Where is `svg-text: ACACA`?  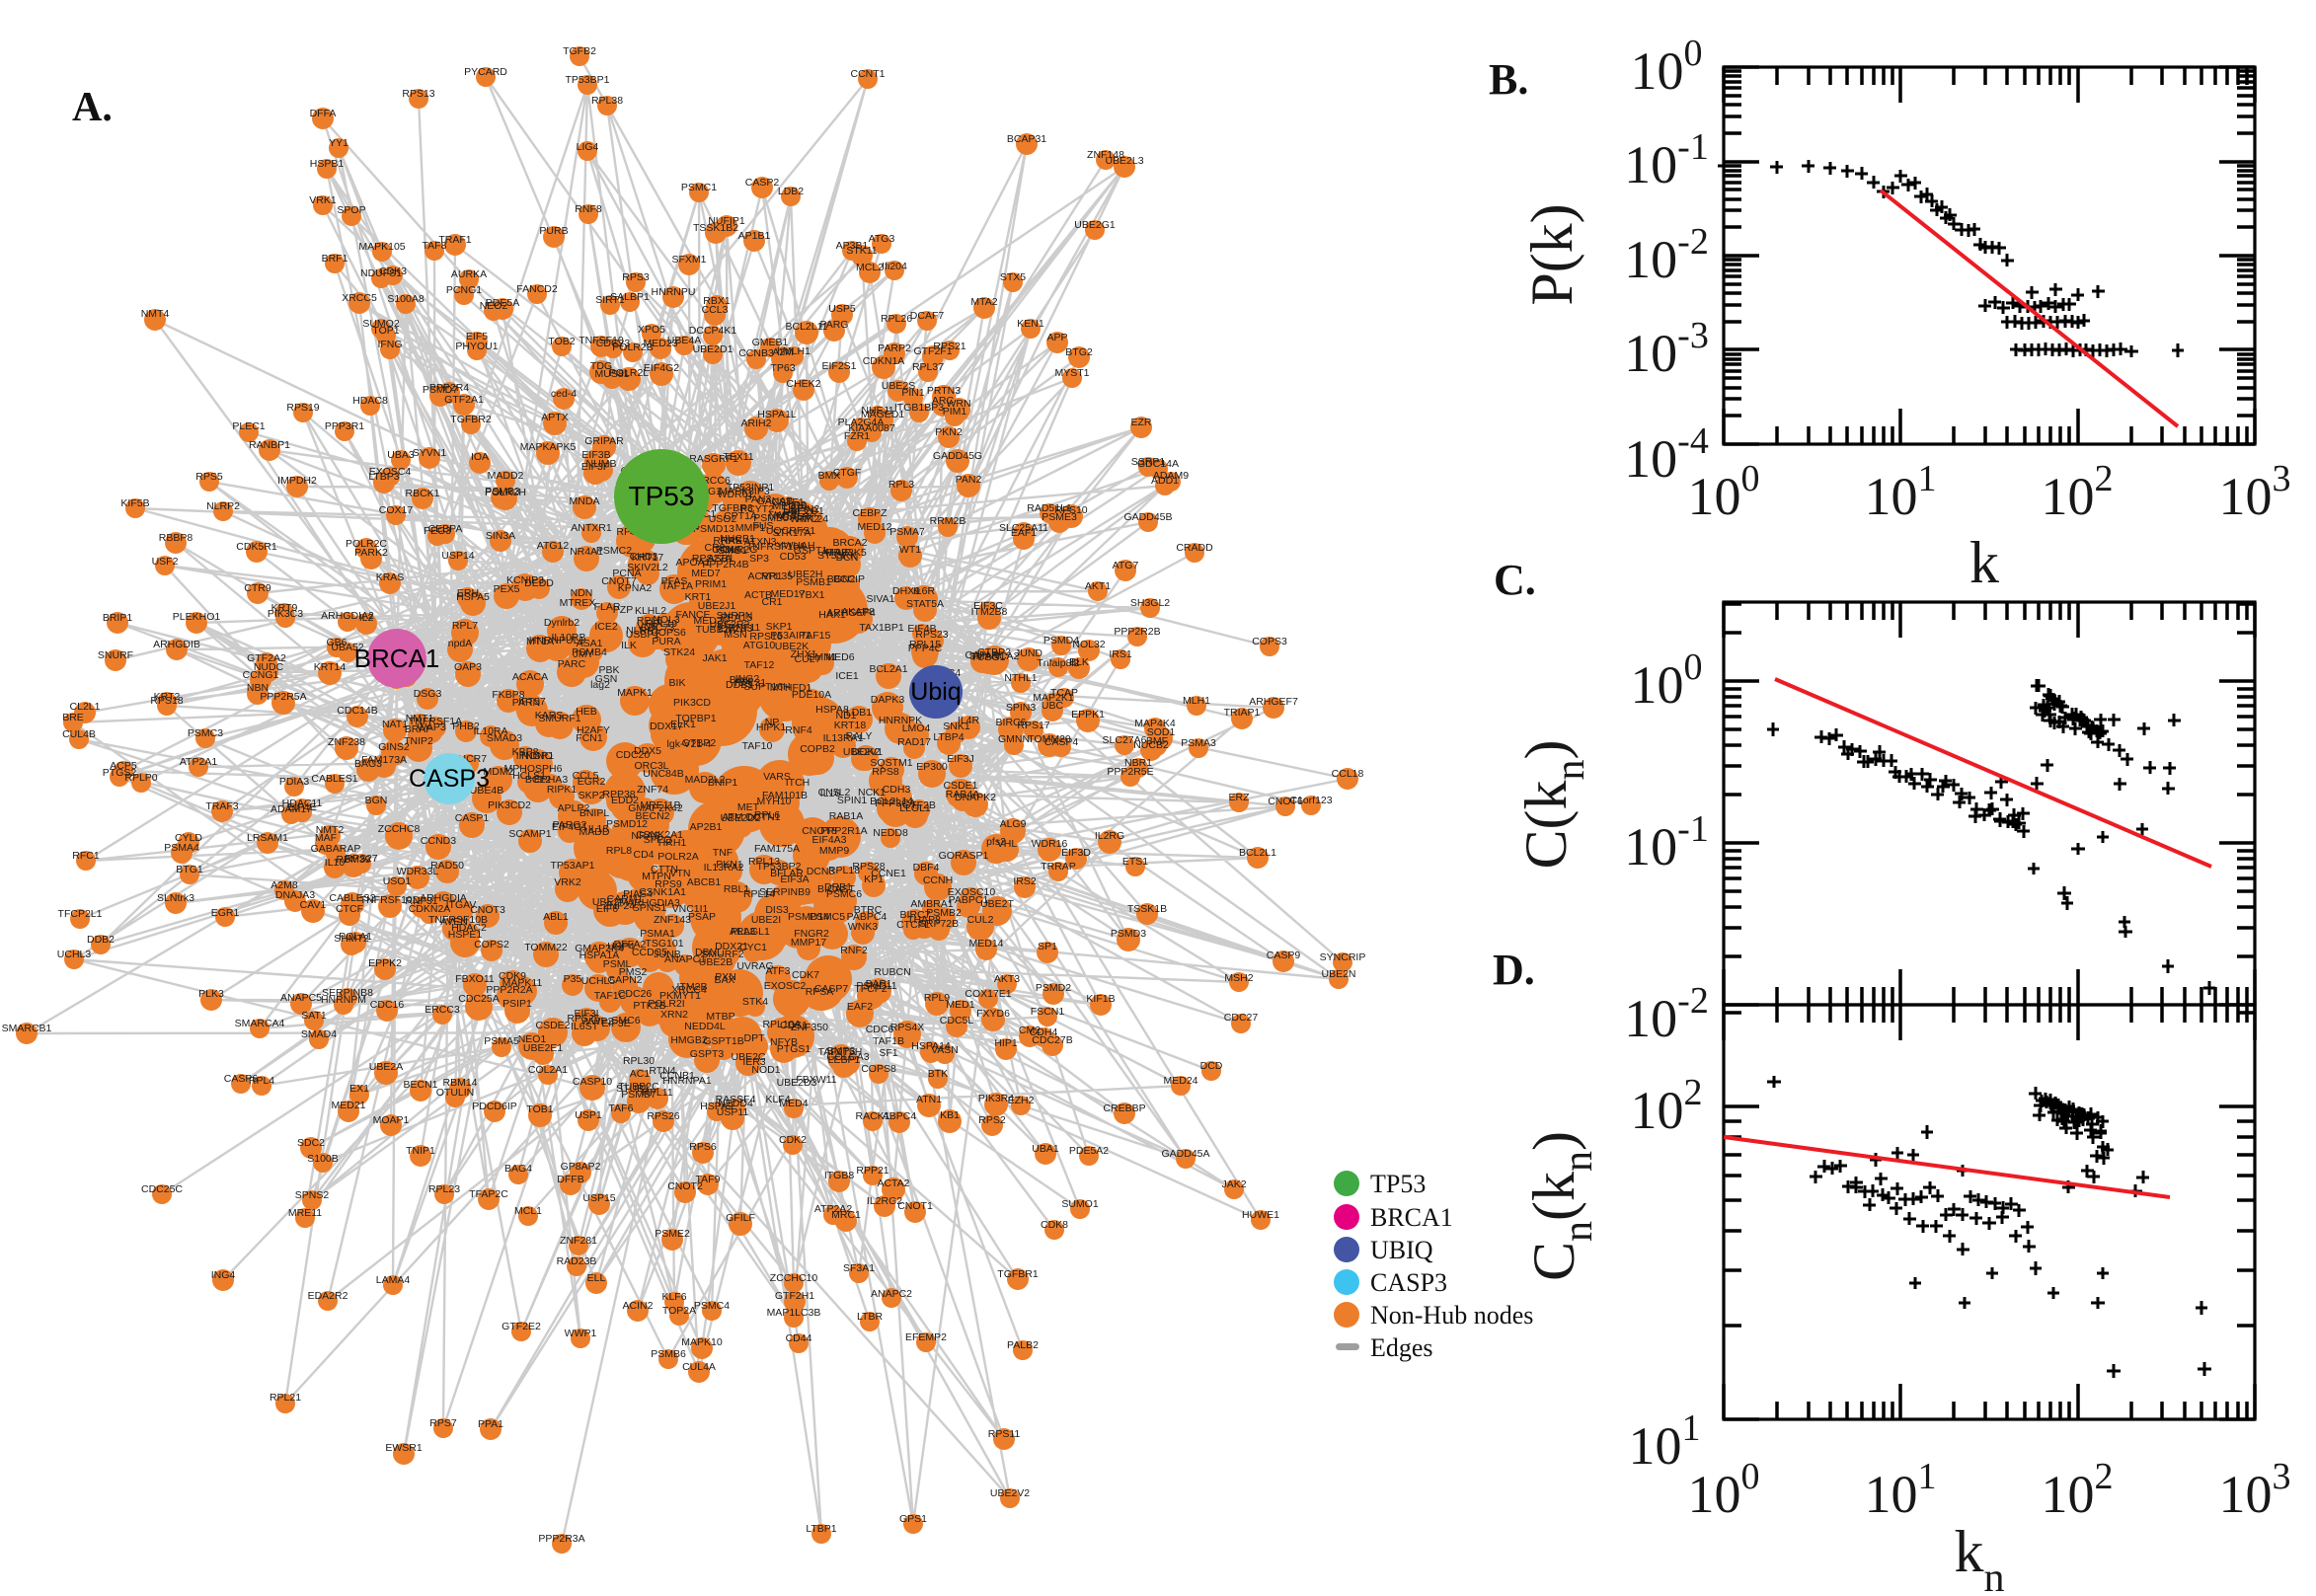 svg-text: ACACA is located at coordinates (530, 677).